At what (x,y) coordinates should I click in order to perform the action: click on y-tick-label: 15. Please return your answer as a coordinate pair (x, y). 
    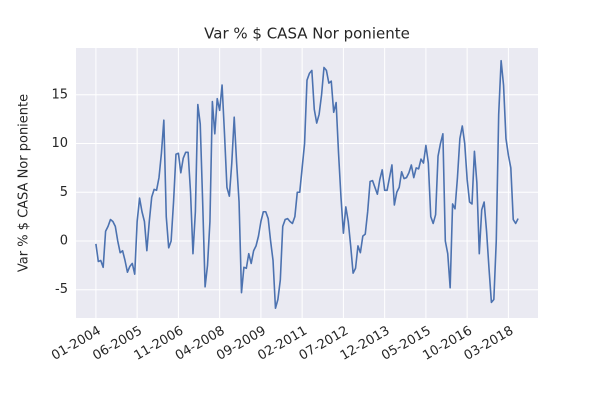
    Looking at the image, I should click on (59, 94).